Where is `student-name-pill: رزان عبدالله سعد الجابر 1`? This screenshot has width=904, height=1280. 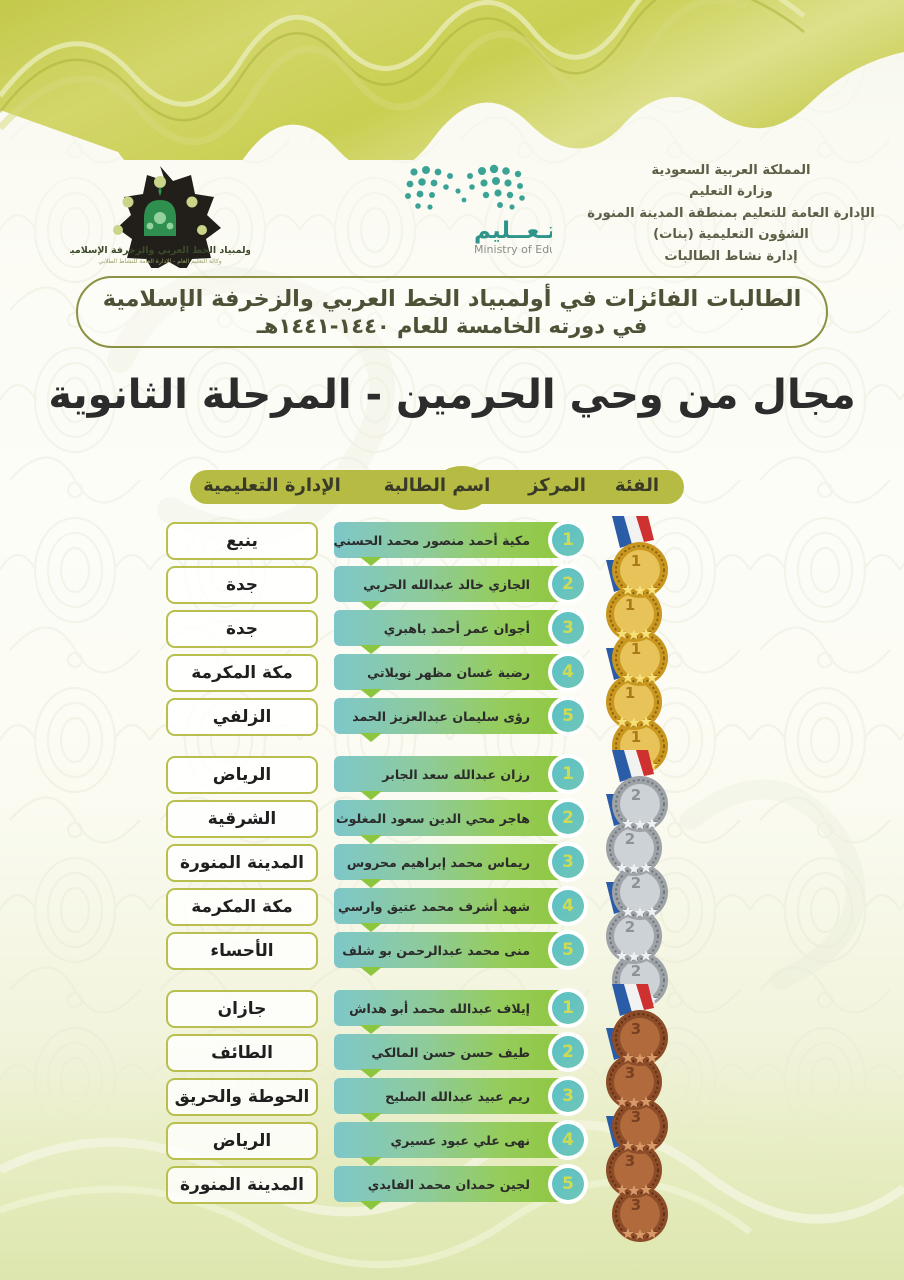 student-name-pill: رزان عبدالله سعد الجابر 1 is located at coordinates (461, 777).